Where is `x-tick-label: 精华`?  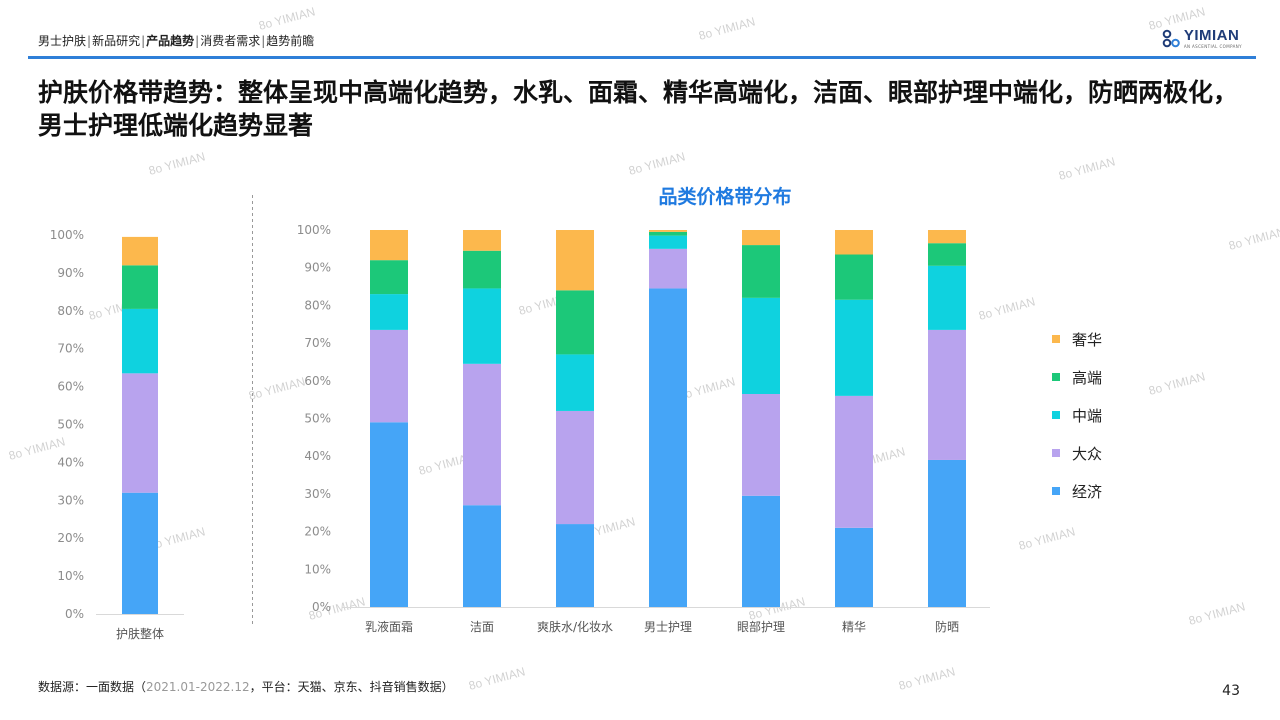 x-tick-label: 精华 is located at coordinates (854, 627).